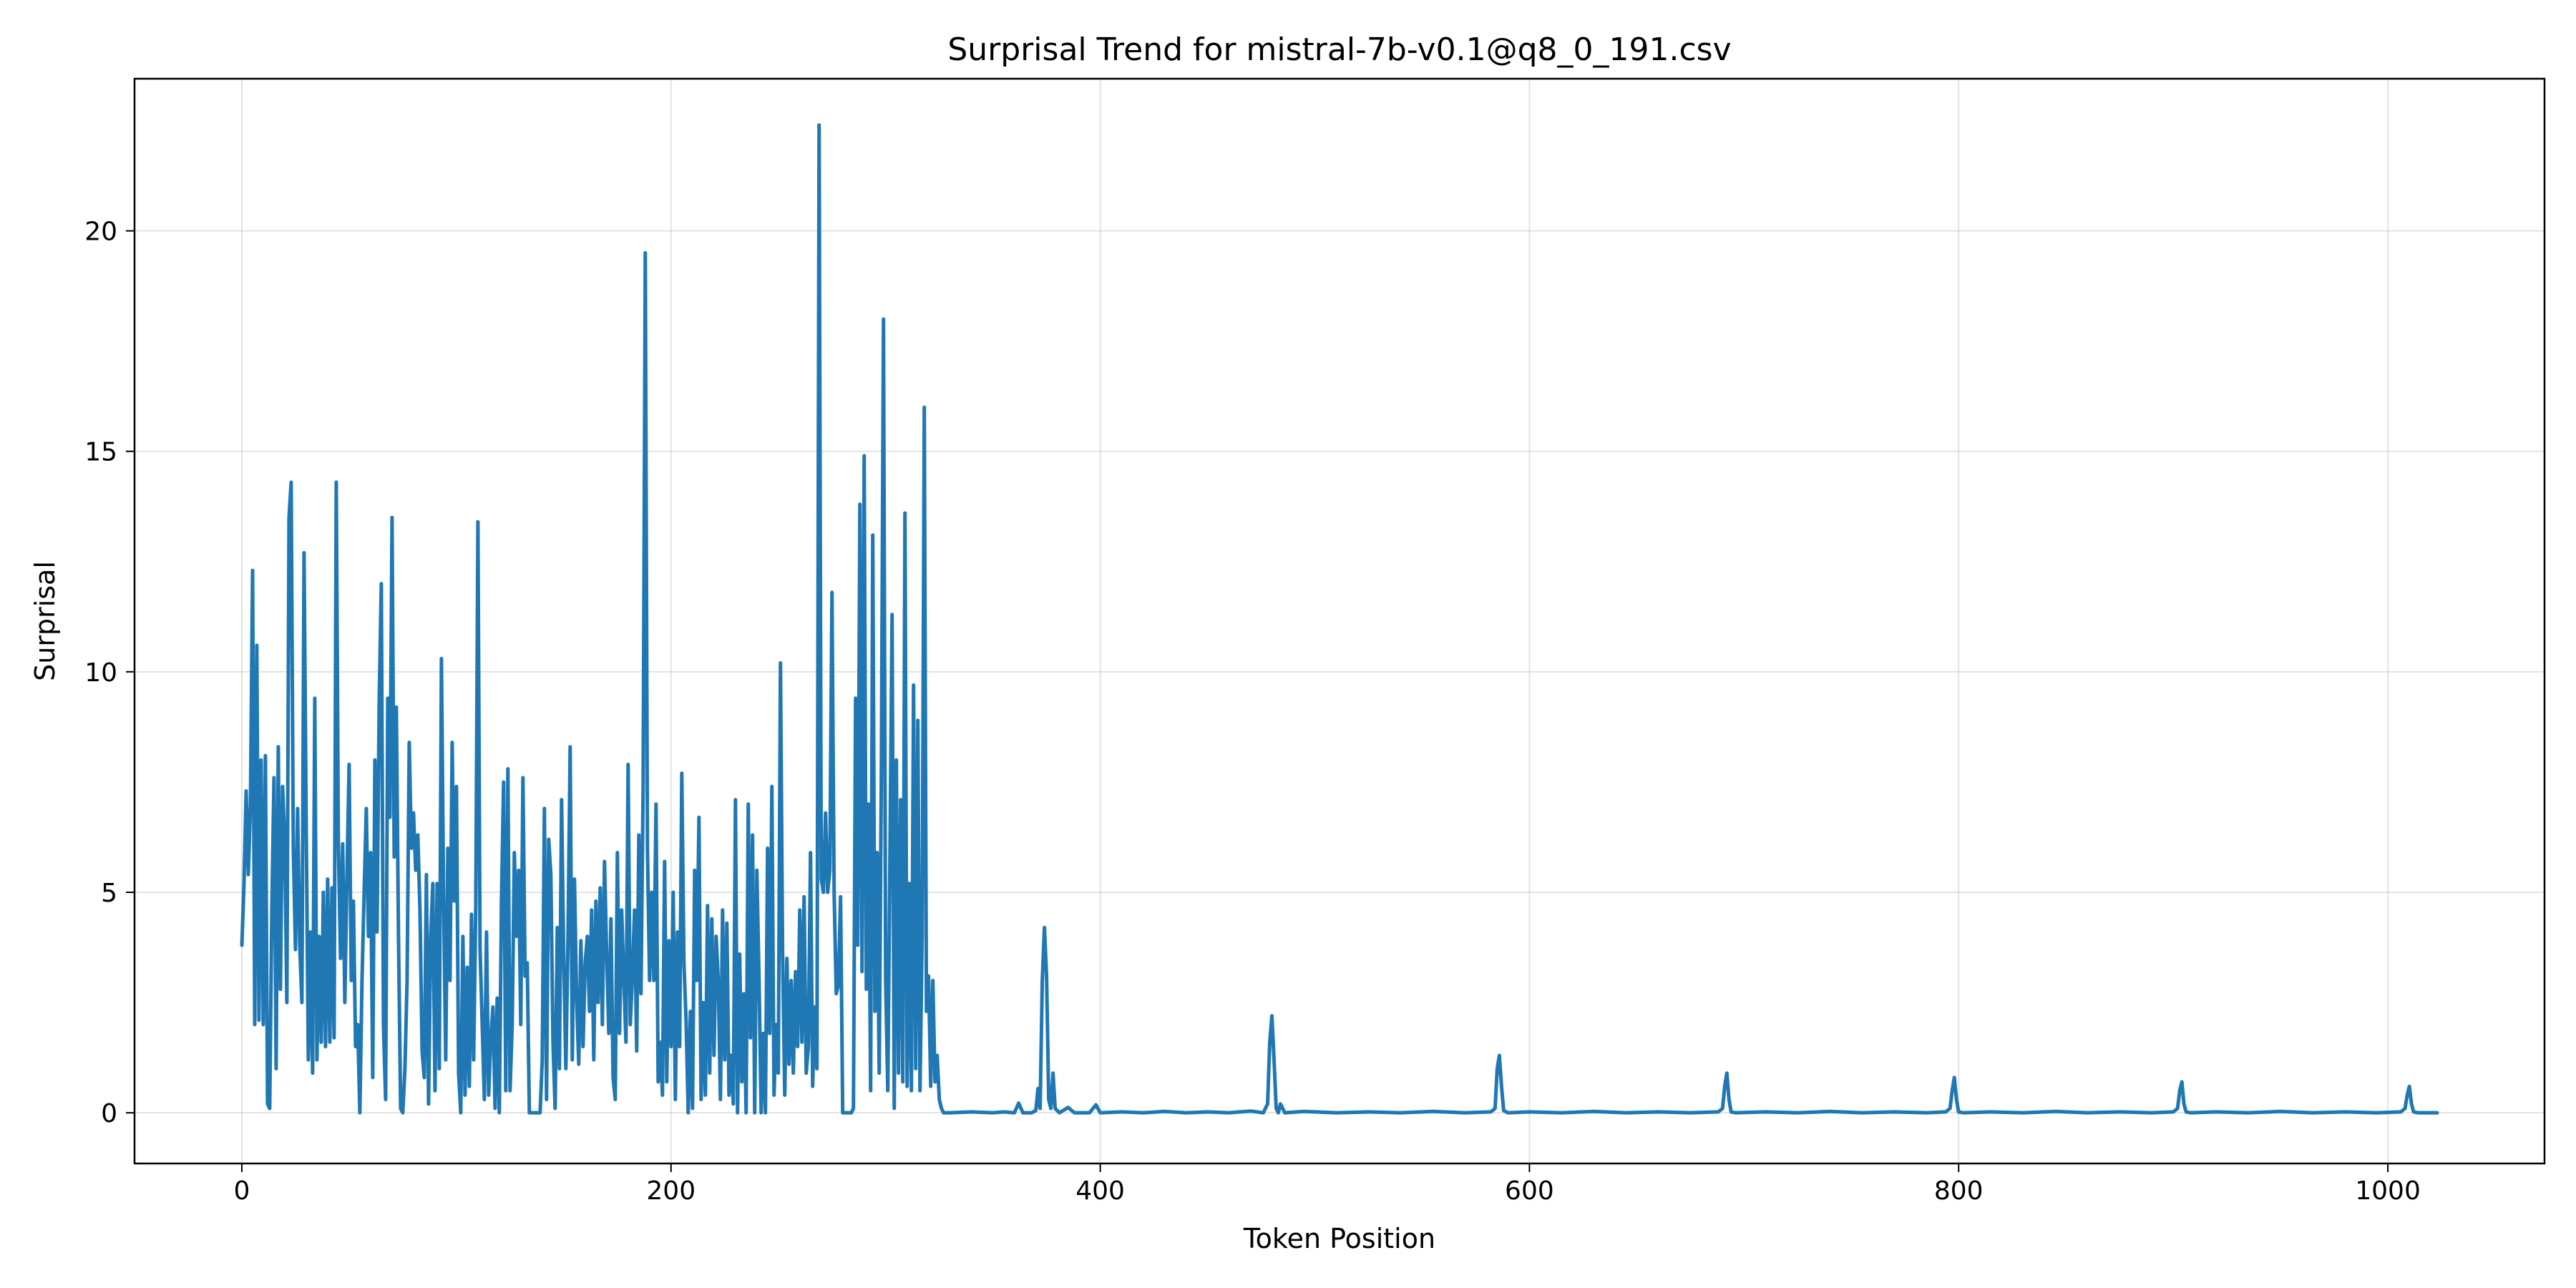 Image resolution: width=2576 pixels, height=1288 pixels. I want to click on y-tick-label: 15, so click(100, 452).